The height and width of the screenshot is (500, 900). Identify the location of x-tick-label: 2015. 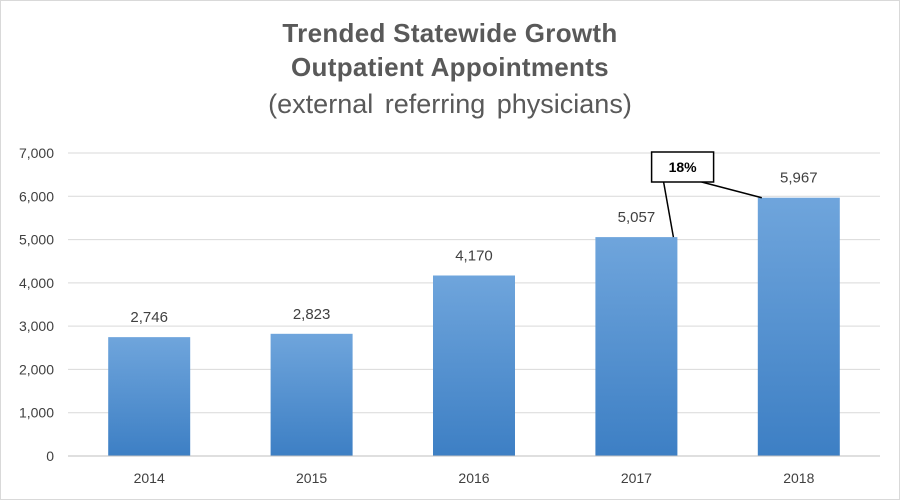
(311, 478).